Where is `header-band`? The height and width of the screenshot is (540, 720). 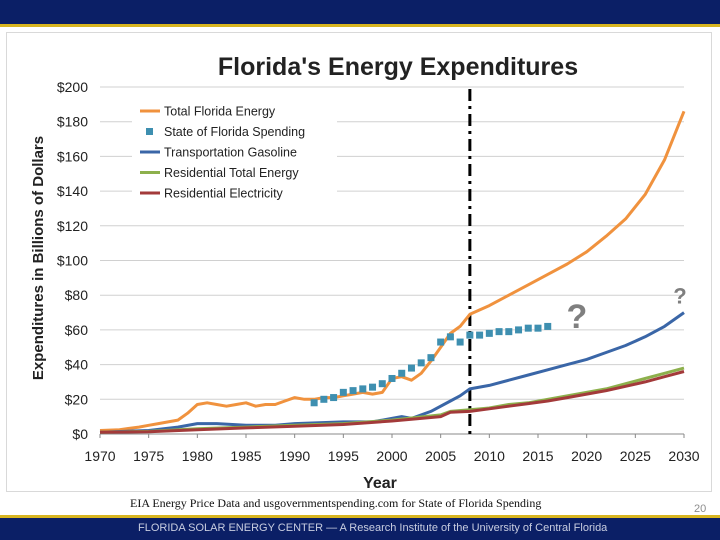 header-band is located at coordinates (360, 12).